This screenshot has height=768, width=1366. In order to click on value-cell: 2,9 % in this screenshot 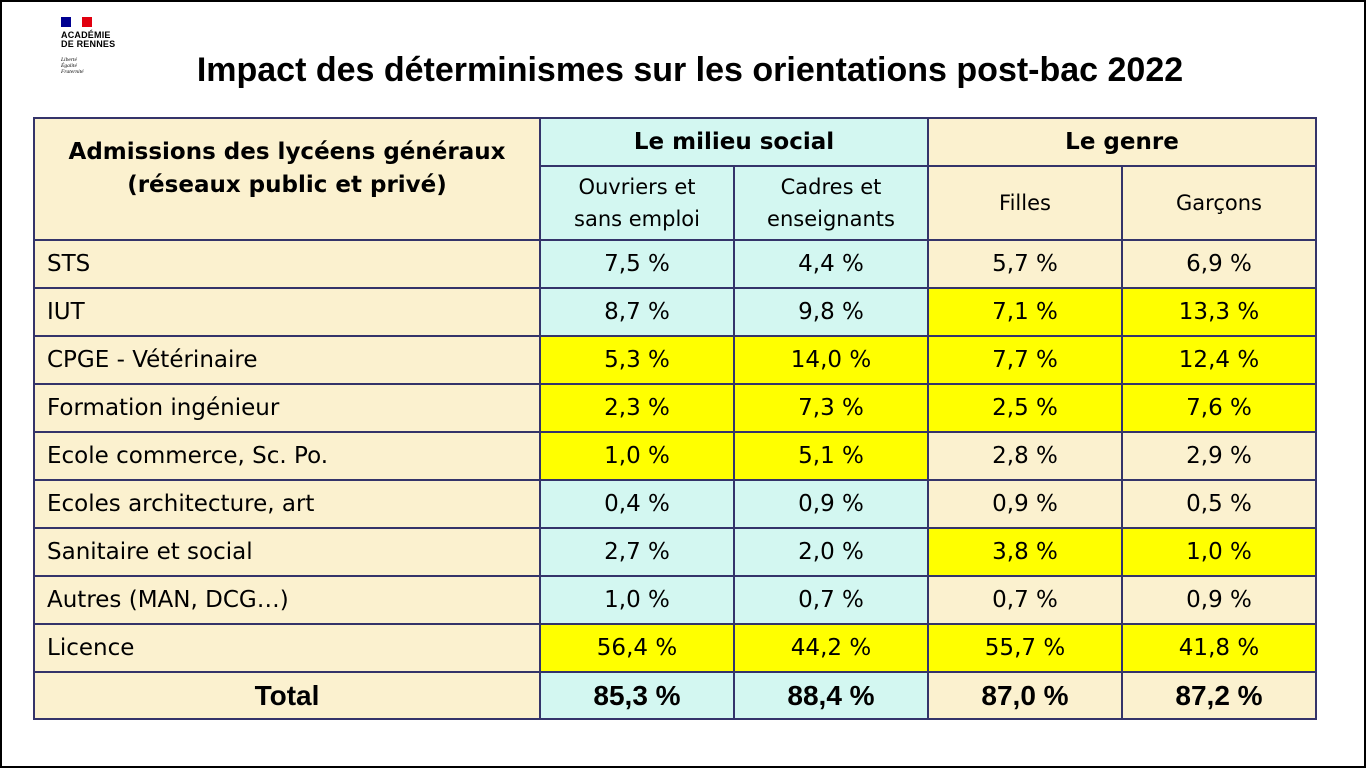, I will do `click(1219, 456)`.